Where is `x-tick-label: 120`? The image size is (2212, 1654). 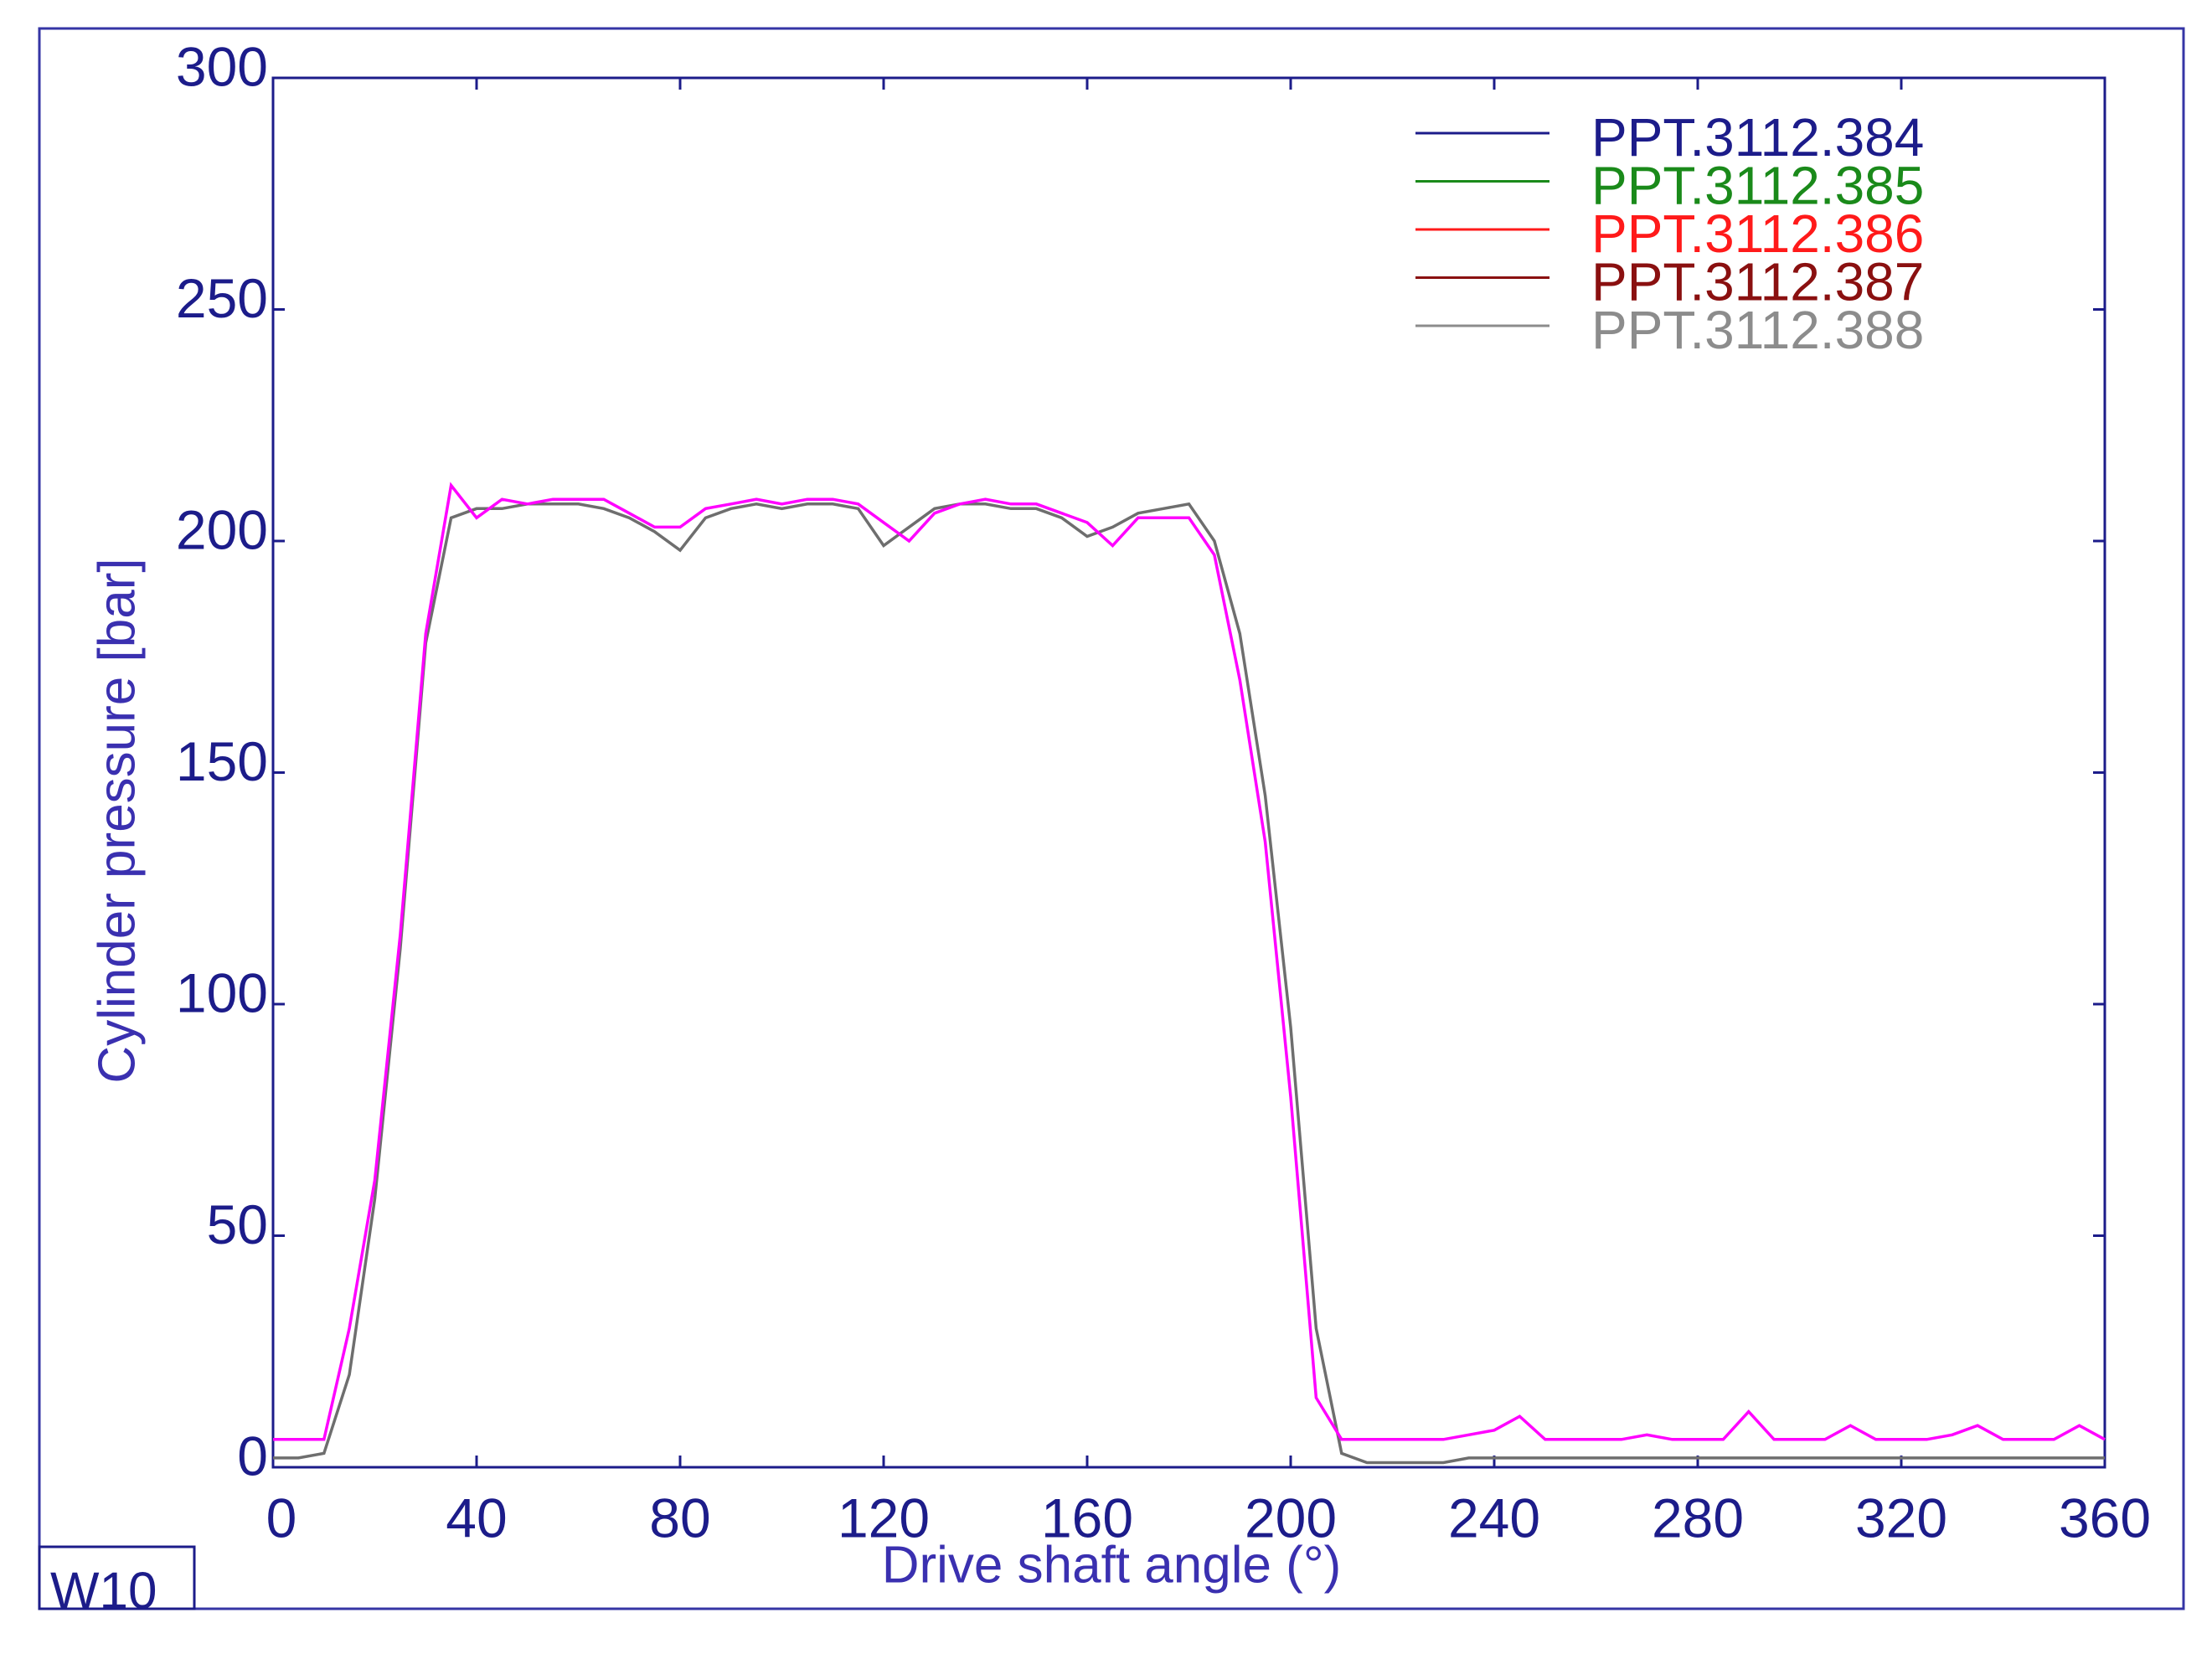 x-tick-label: 120 is located at coordinates (884, 1517).